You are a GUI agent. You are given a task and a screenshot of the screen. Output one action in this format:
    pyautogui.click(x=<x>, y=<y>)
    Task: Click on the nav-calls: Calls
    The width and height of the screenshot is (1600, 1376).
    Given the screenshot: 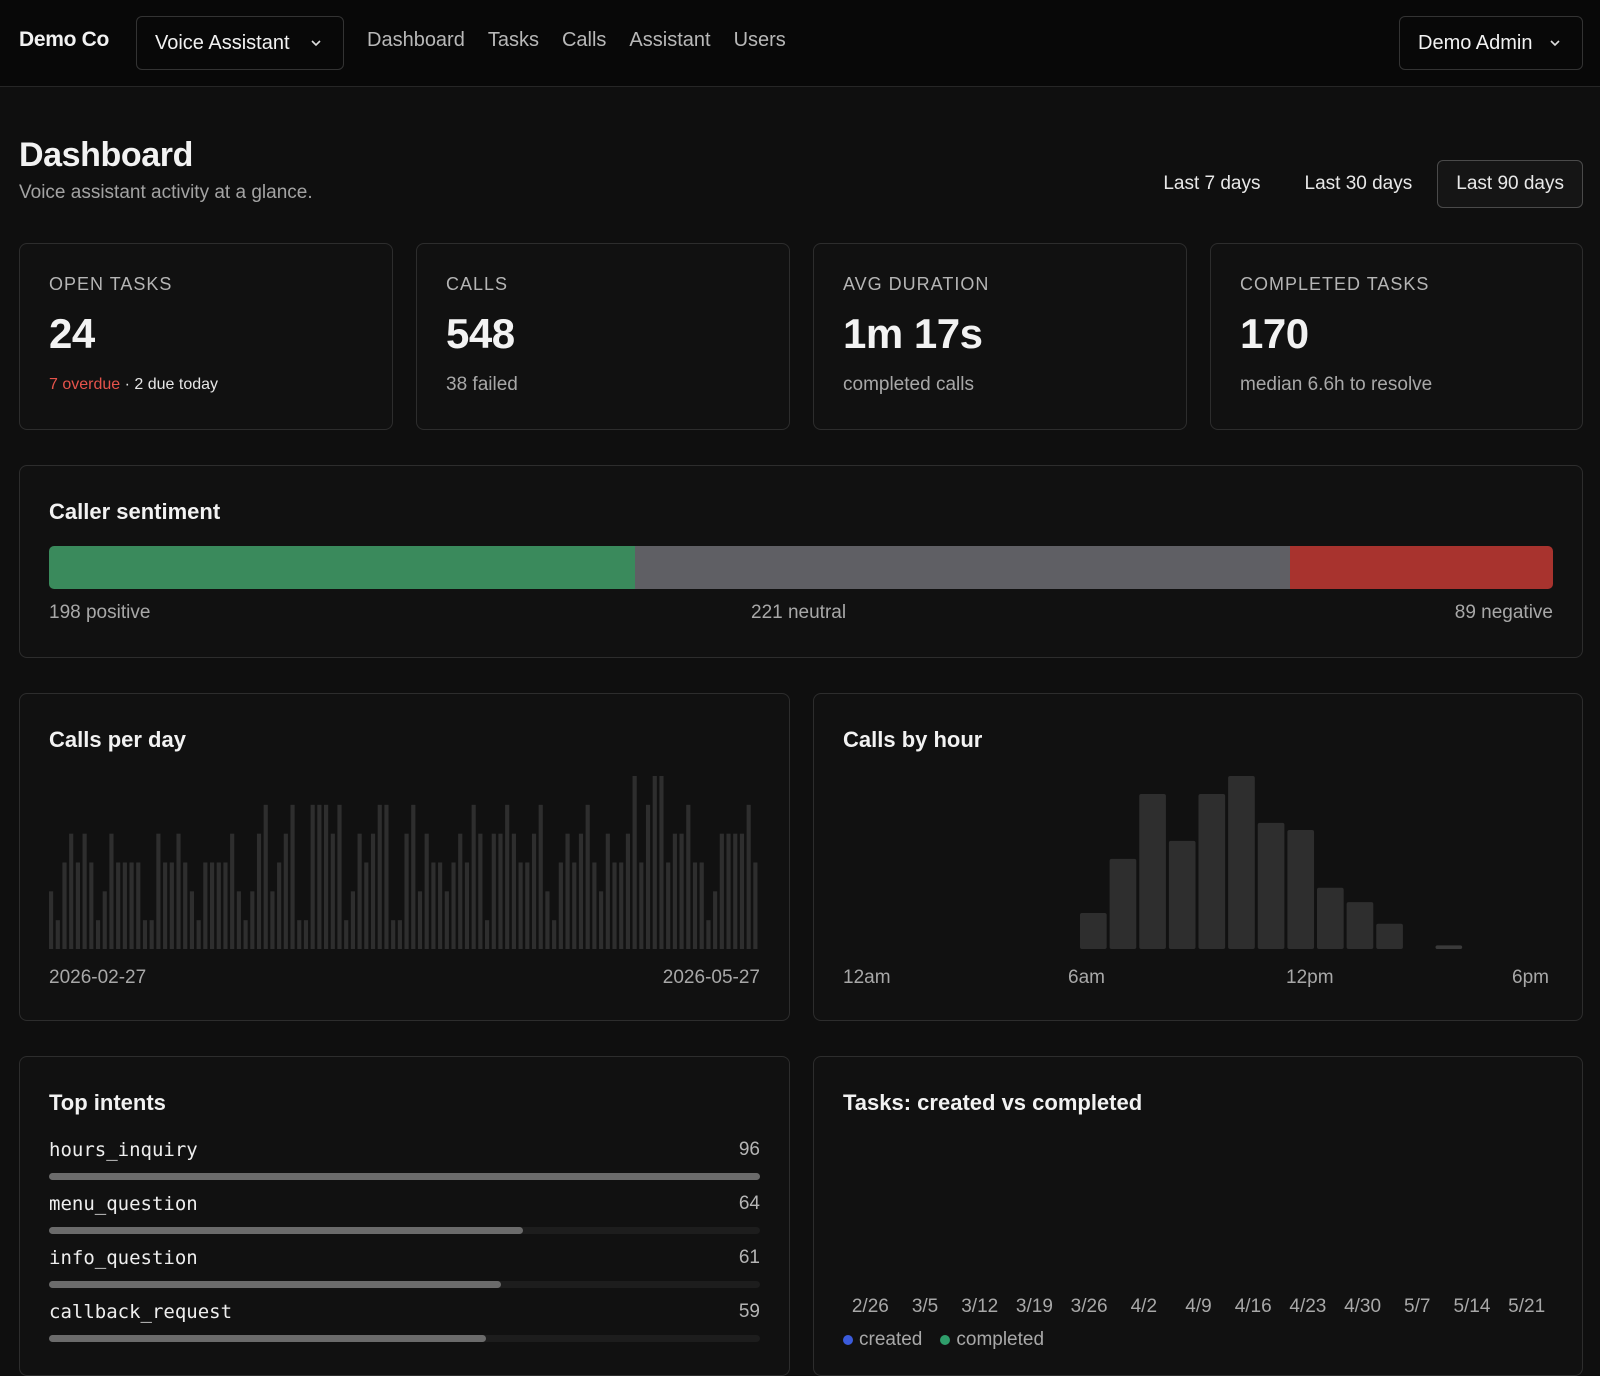 What is the action you would take?
    pyautogui.click(x=584, y=40)
    